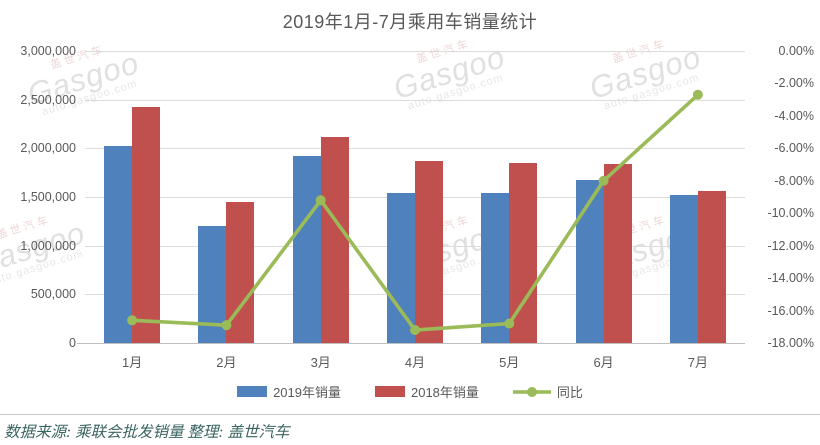 The width and height of the screenshot is (820, 445). What do you see at coordinates (603, 362) in the screenshot?
I see `x-axis-tick-label: 6月` at bounding box center [603, 362].